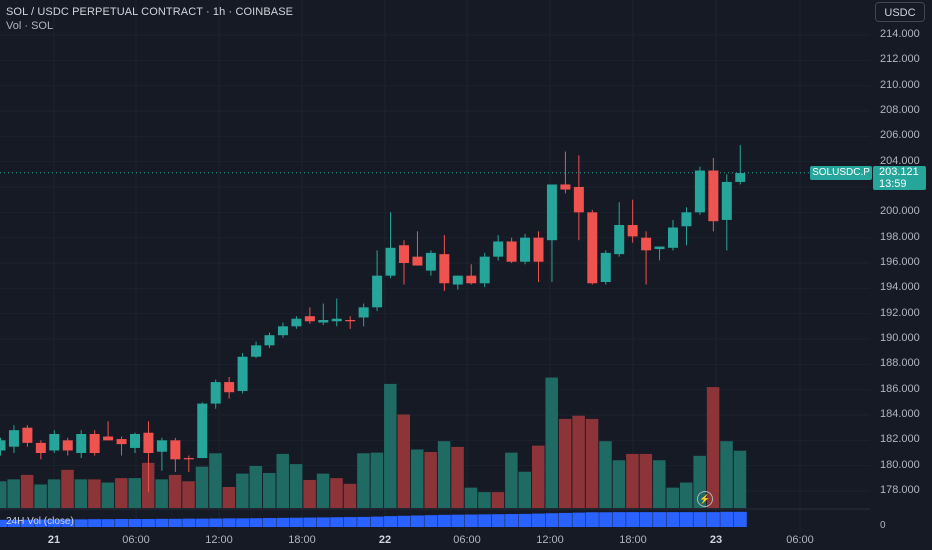 The height and width of the screenshot is (550, 932). I want to click on bar-countdown: 13:59, so click(893, 184).